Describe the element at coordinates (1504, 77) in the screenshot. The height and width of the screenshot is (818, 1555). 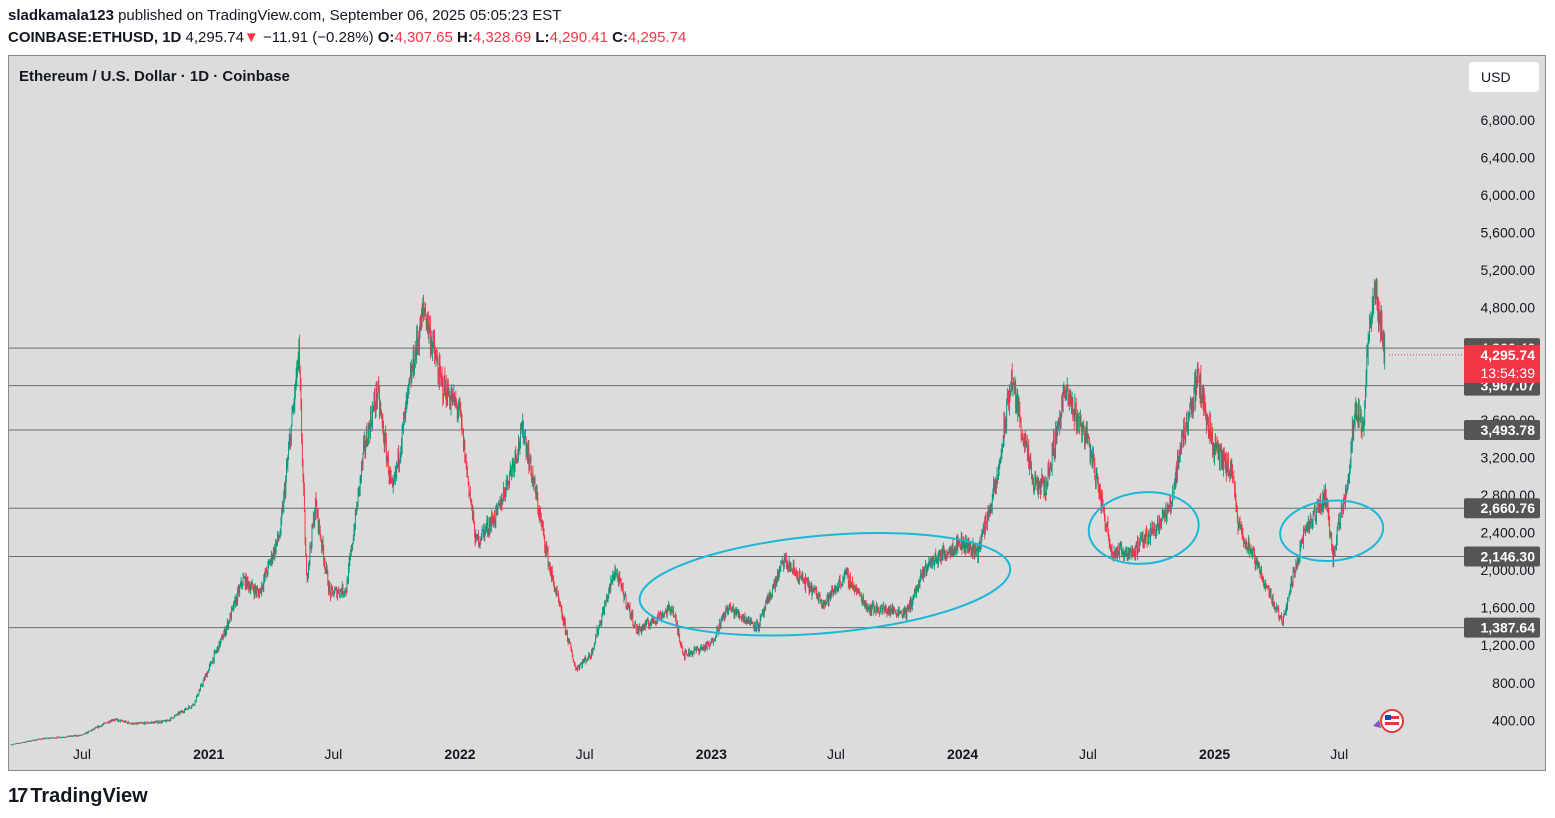
I see `currency-button: USD` at that location.